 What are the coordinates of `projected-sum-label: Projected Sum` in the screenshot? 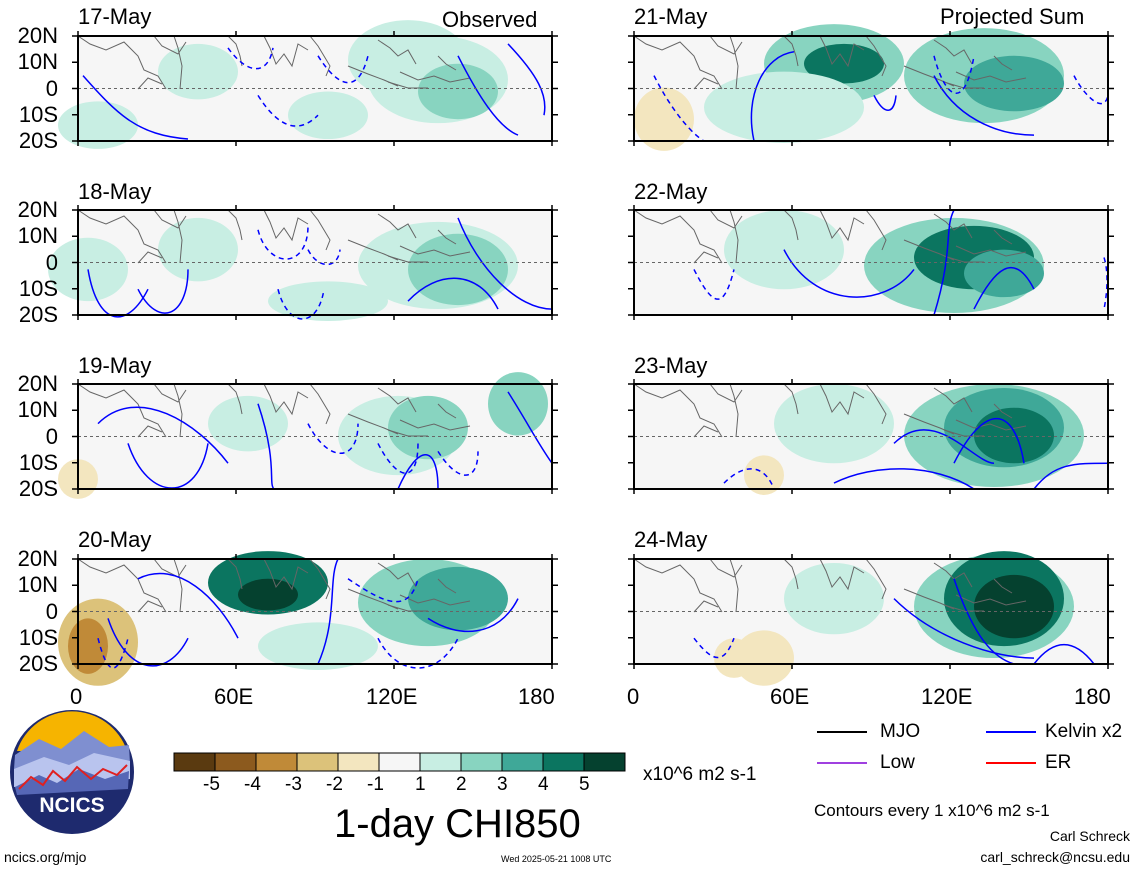 It's located at (1012, 16).